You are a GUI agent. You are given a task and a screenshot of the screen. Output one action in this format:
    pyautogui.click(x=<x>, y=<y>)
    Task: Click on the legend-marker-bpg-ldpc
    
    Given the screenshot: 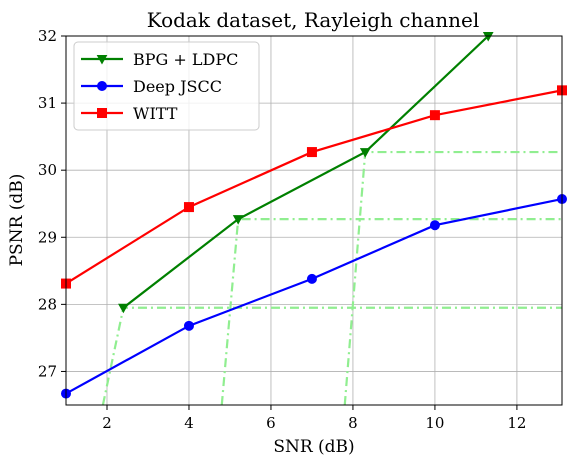 What is the action you would take?
    pyautogui.click(x=102, y=60)
    